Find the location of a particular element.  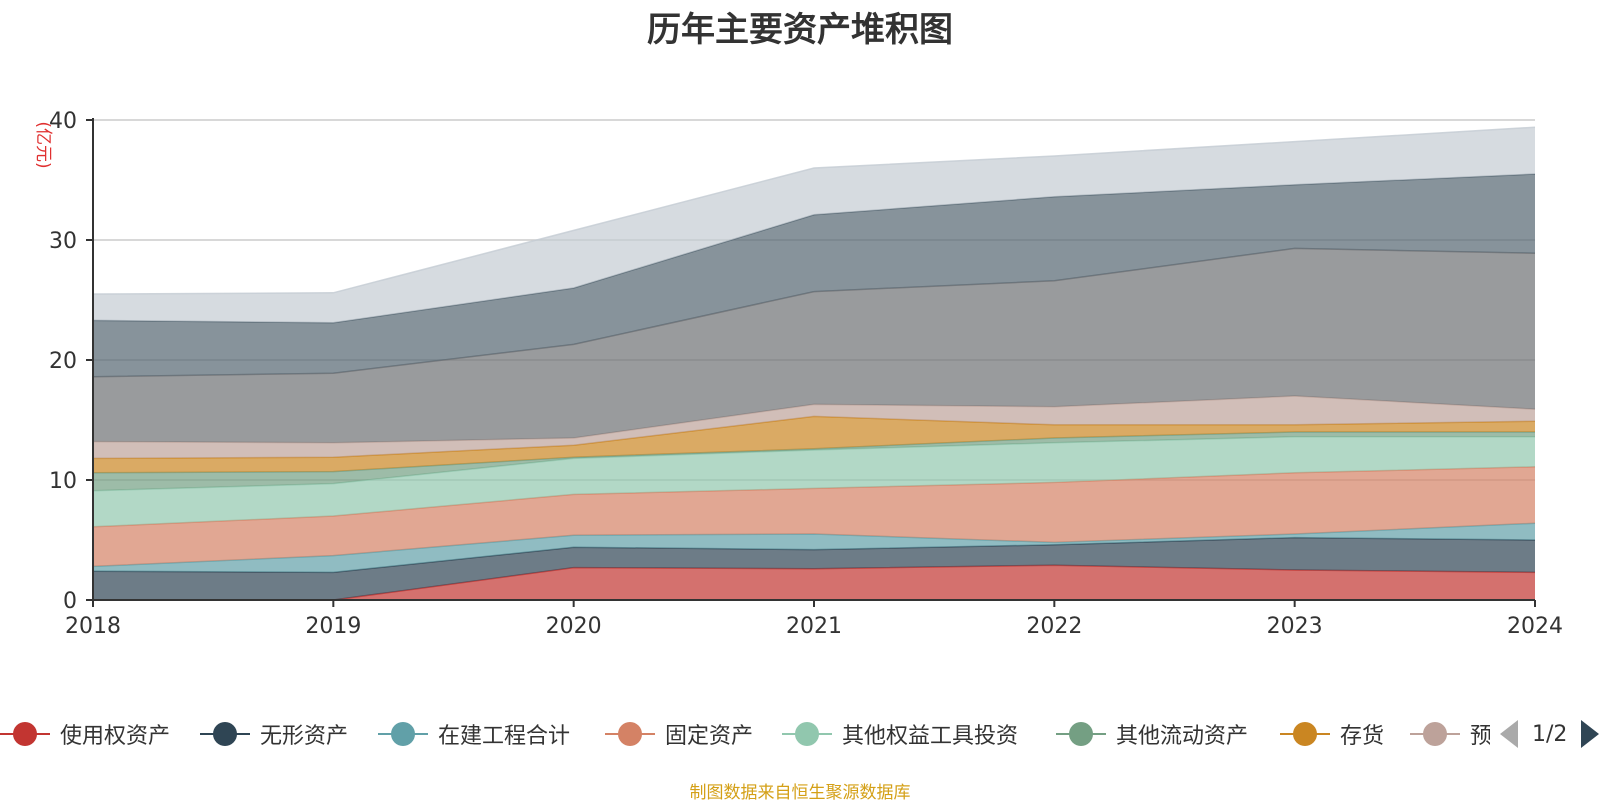

legend-pager: 1/2 is located at coordinates (1550, 734).